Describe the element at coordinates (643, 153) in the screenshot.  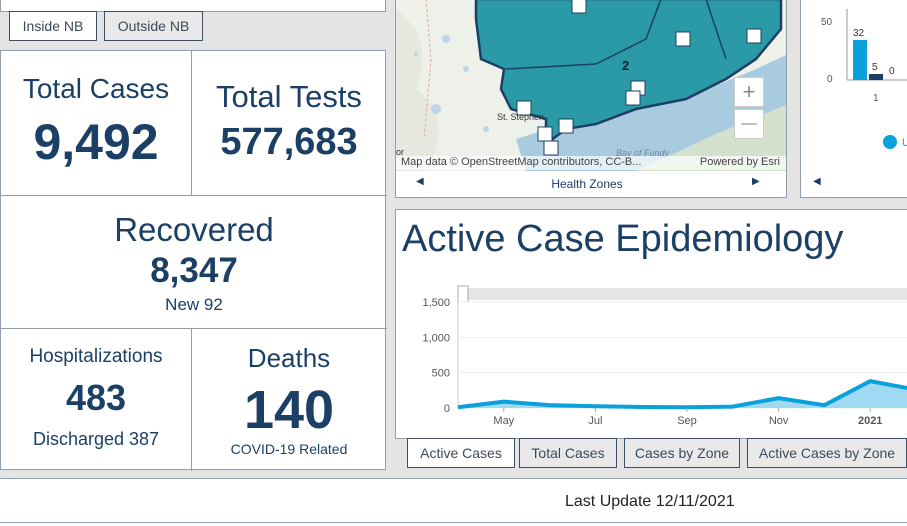
I see `svg-text: Bay of Fundy` at that location.